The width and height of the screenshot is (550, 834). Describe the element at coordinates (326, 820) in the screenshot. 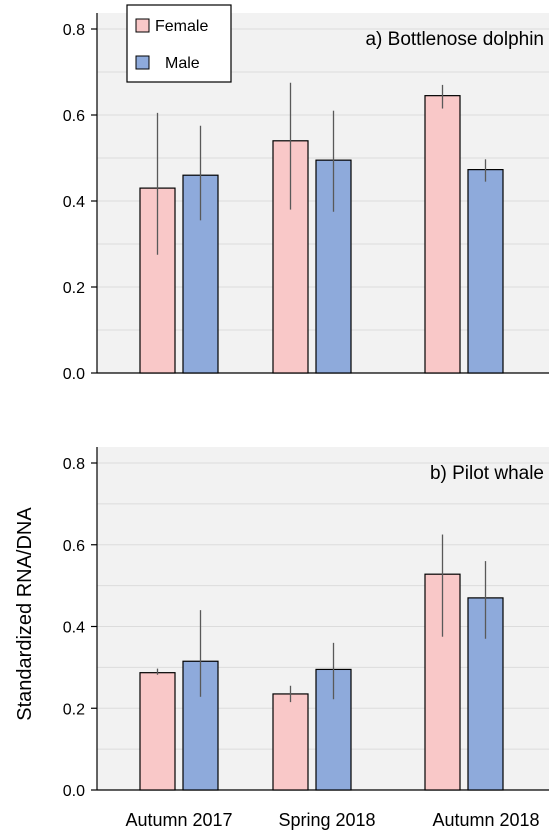

I see `x-tick-label: Spring 2018` at that location.